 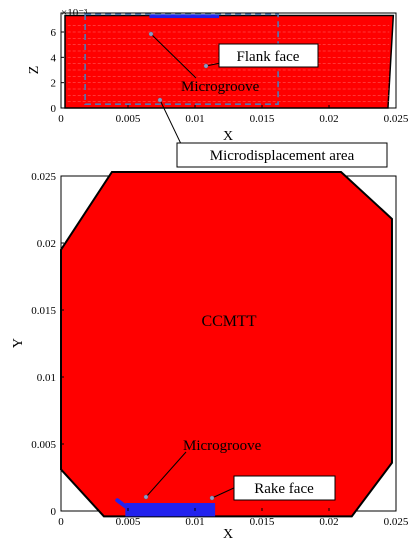 What do you see at coordinates (170, 509) in the screenshot?
I see `microgroove-bottom-region` at bounding box center [170, 509].